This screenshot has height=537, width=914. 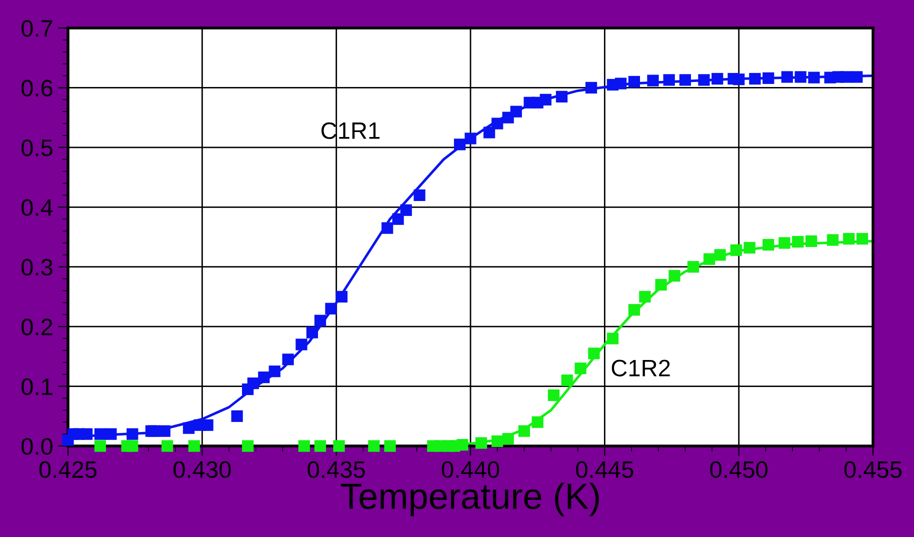 What do you see at coordinates (37, 327) in the screenshot?
I see `y-tick-label: 0.2` at bounding box center [37, 327].